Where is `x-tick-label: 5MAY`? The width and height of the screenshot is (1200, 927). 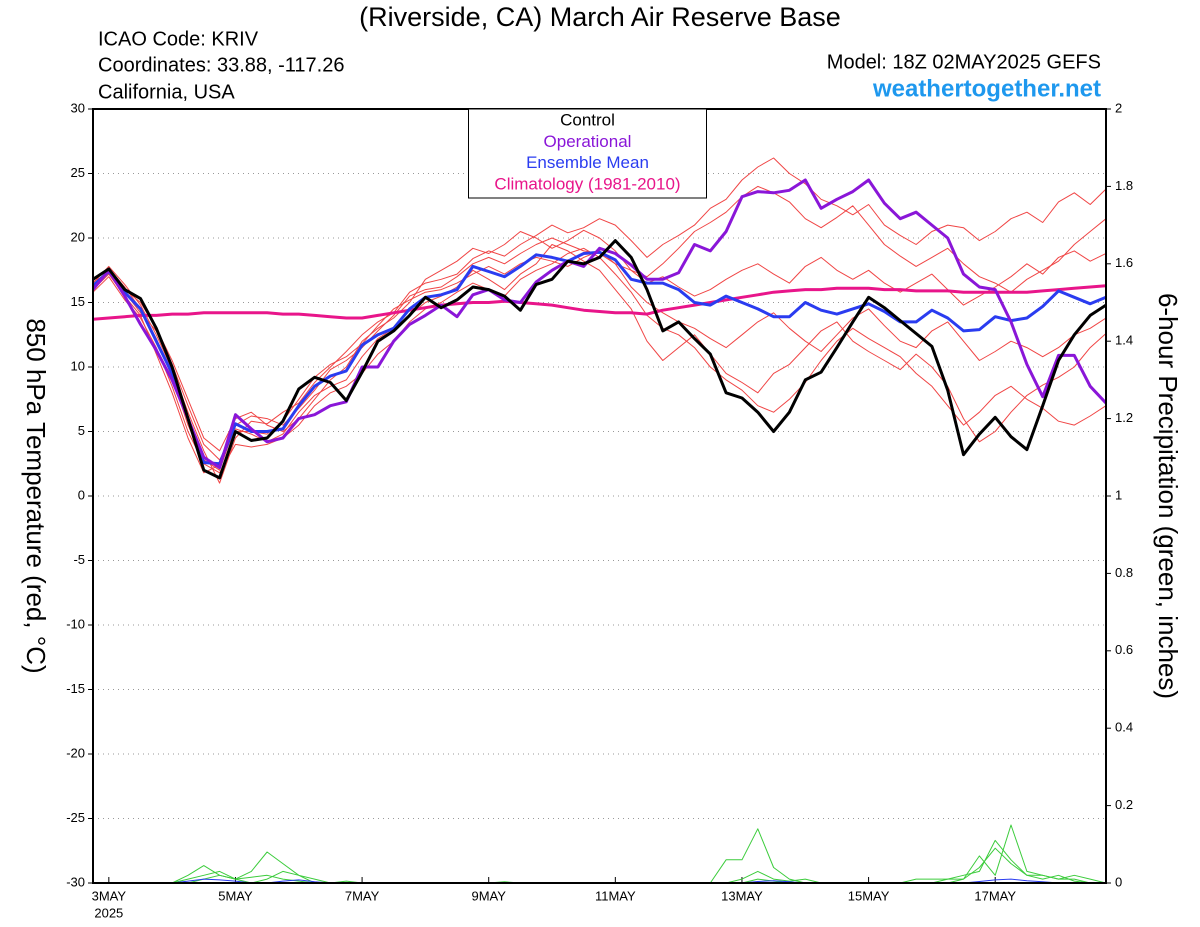 x-tick-label: 5MAY is located at coordinates (235, 895).